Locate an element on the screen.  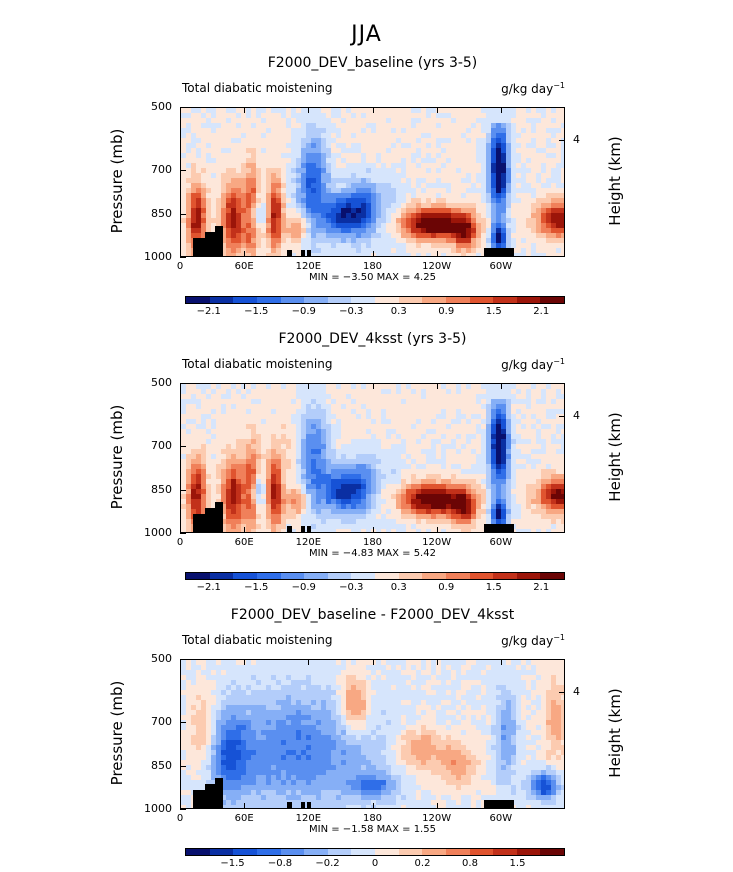
colorbar-swatch is located at coordinates (528, 300).